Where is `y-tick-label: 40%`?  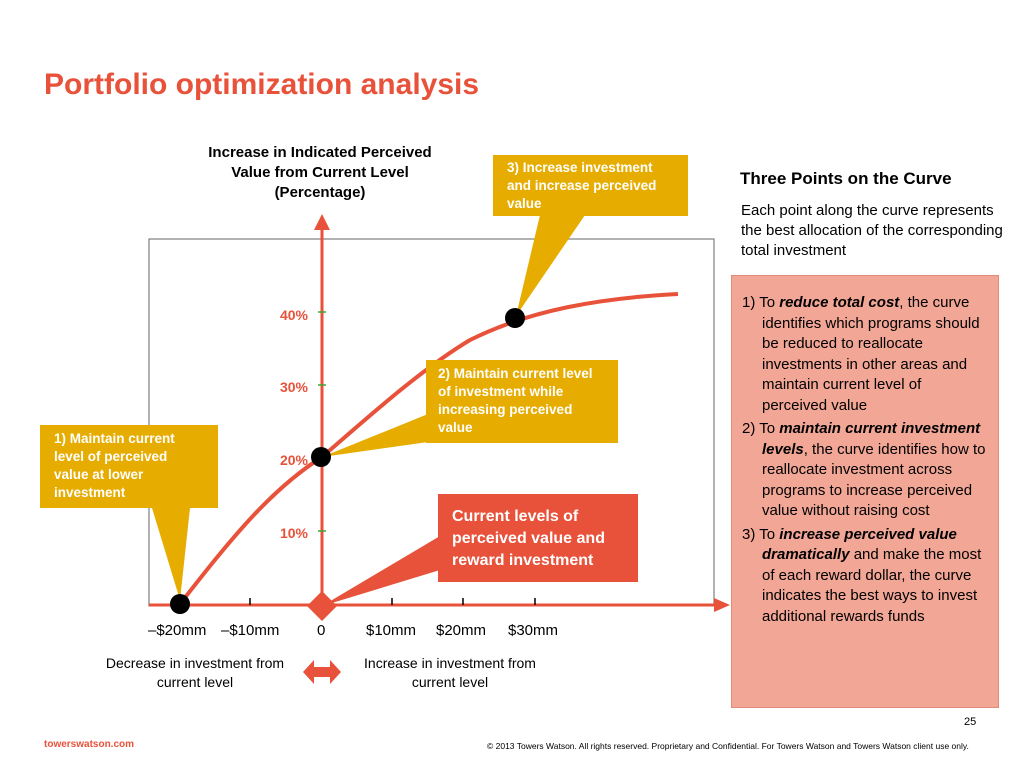
y-tick-label: 40% is located at coordinates (294, 315).